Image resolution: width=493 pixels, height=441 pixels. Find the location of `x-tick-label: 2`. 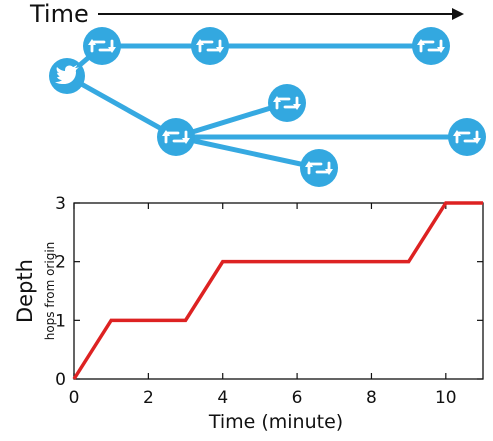

x-tick-label: 2 is located at coordinates (148, 398).